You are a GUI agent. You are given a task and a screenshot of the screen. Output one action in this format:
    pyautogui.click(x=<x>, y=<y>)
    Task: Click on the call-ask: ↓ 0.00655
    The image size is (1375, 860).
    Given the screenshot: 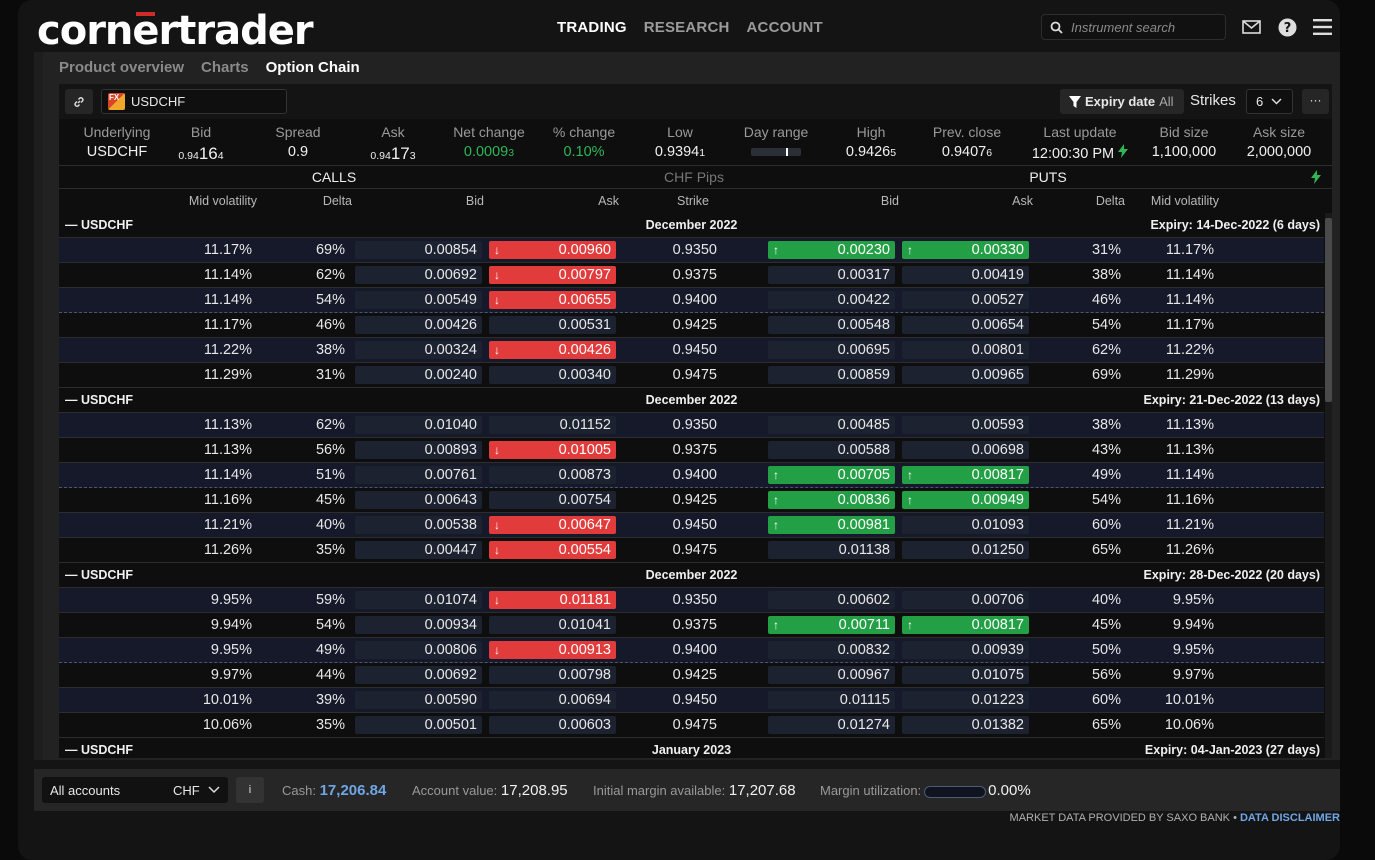 What is the action you would take?
    pyautogui.click(x=552, y=300)
    